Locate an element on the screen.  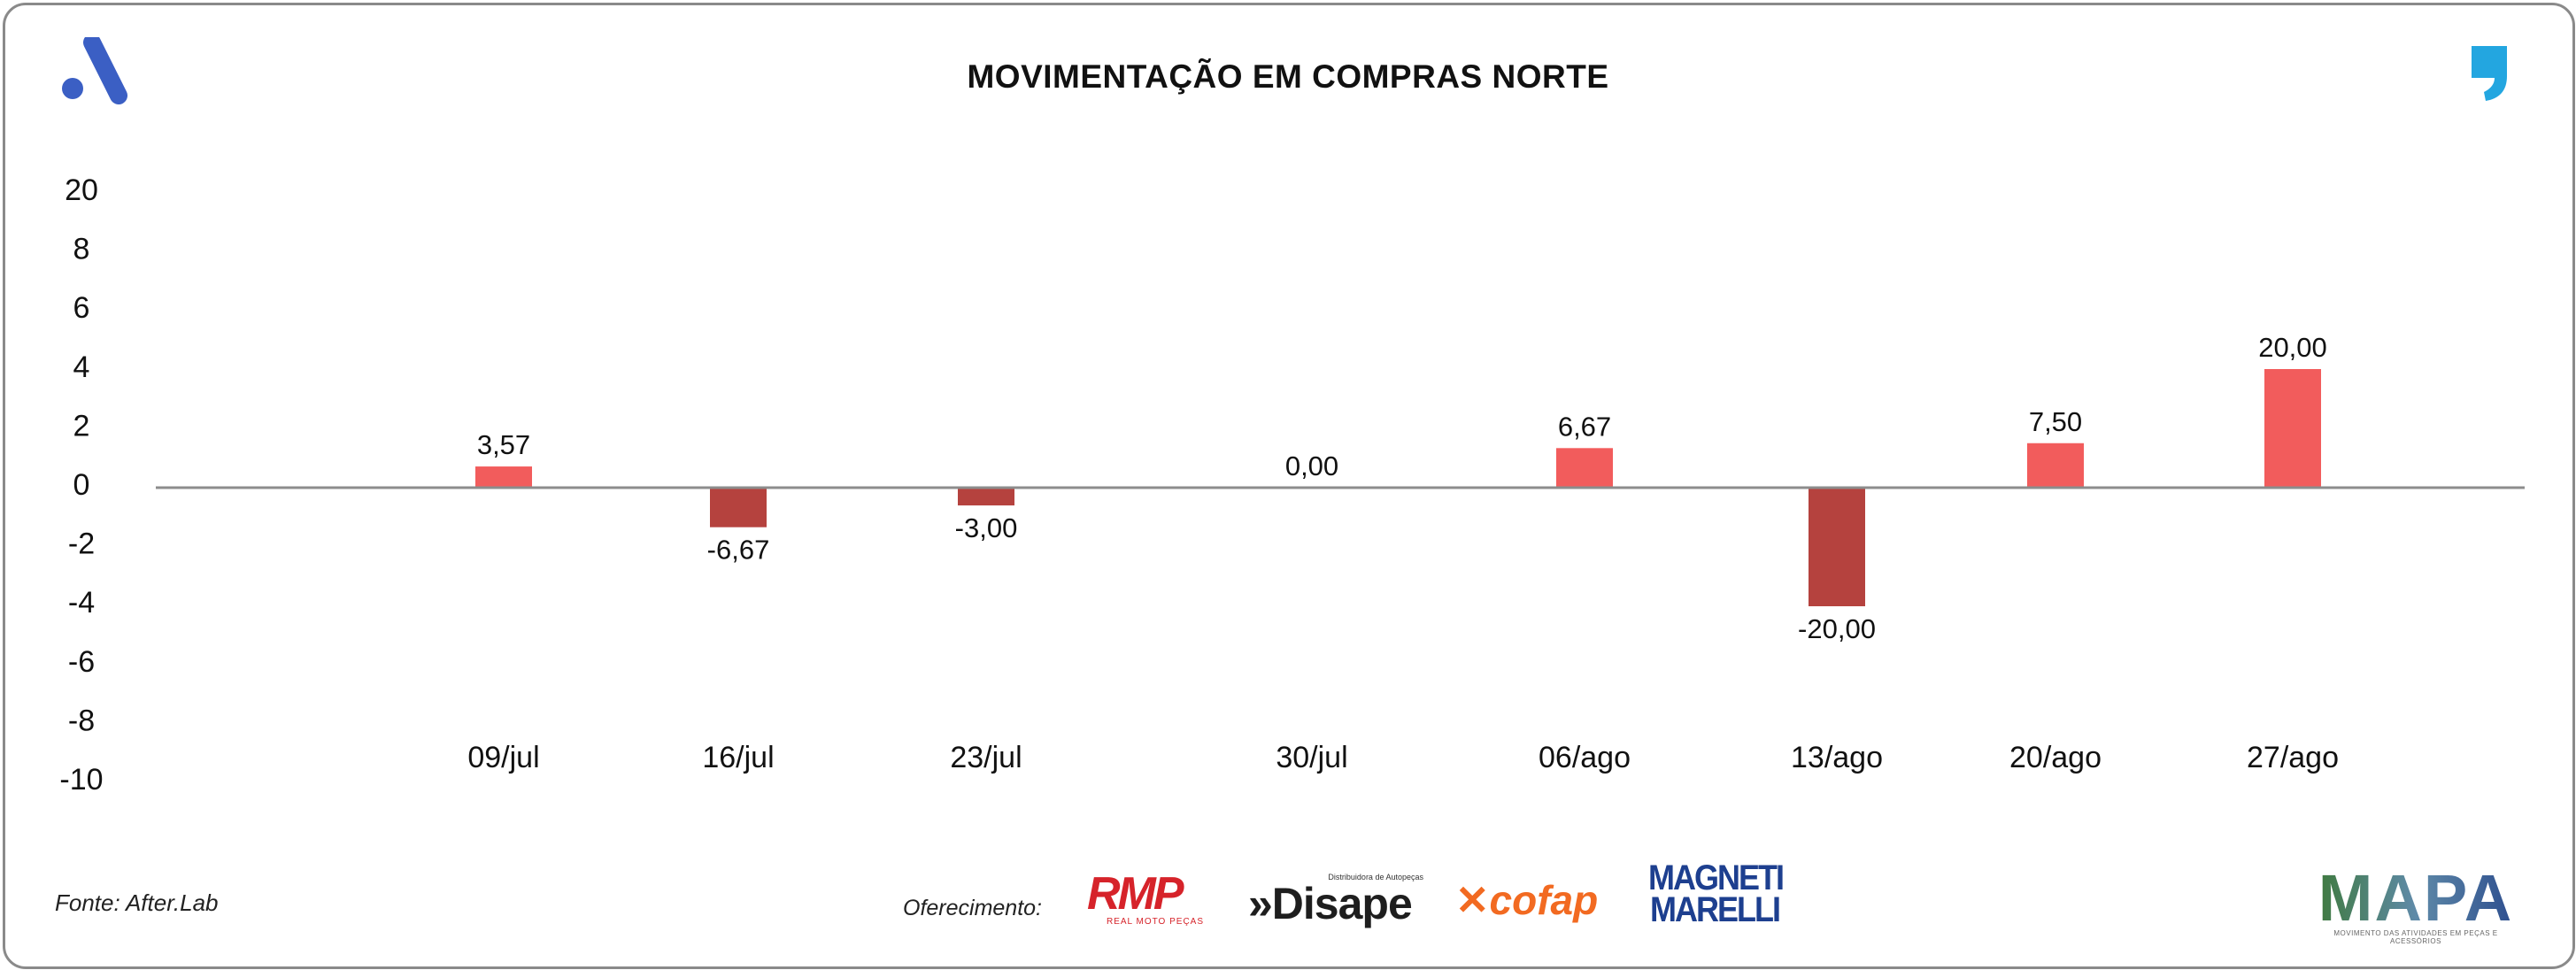
y-tick-label: -2 is located at coordinates (81, 544).